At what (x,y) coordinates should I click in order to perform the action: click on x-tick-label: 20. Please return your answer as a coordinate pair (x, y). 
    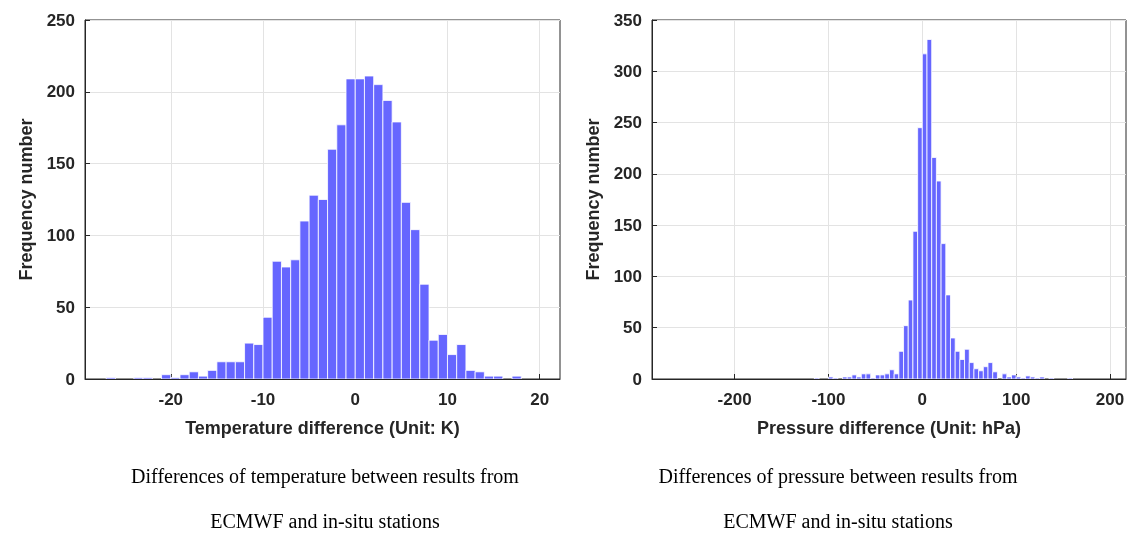
    Looking at the image, I should click on (540, 399).